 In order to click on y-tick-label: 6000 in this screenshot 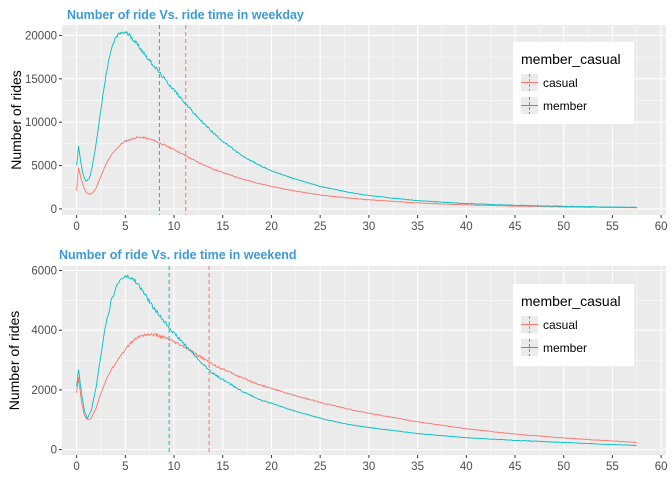, I will do `click(44, 271)`.